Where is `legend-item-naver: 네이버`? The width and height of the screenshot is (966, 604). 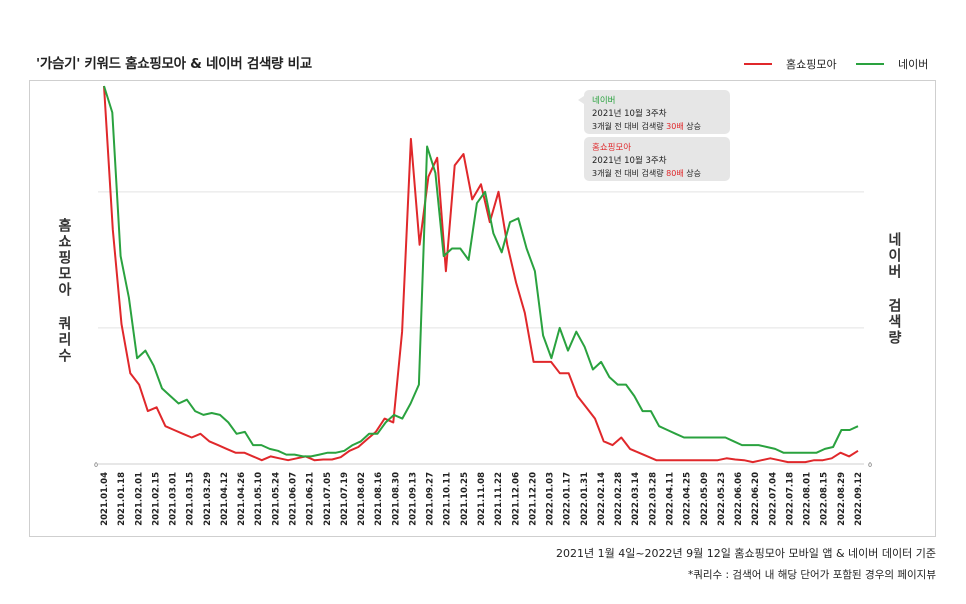 legend-item-naver: 네이버 is located at coordinates (892, 64).